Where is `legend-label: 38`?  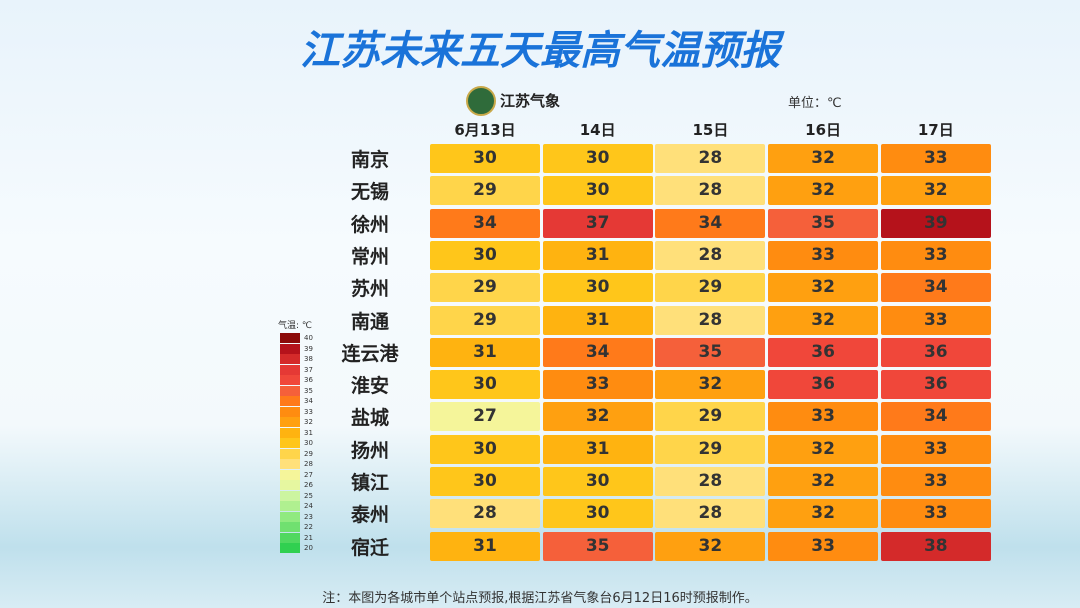
legend-label: 38 is located at coordinates (308, 359).